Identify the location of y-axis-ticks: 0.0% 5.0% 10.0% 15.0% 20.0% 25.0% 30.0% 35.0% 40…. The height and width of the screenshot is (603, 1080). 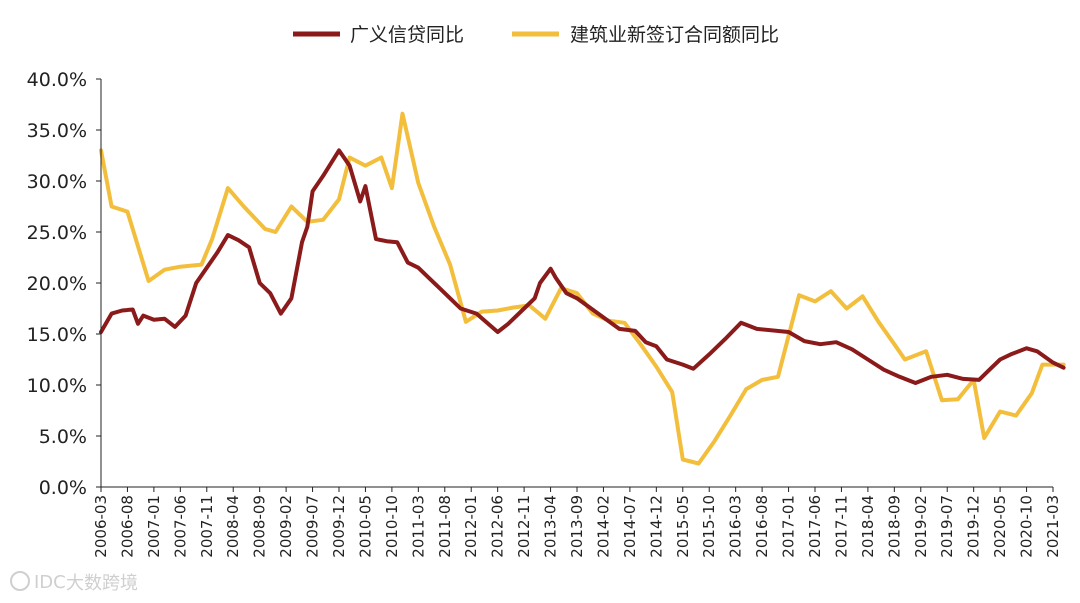
(64, 284).